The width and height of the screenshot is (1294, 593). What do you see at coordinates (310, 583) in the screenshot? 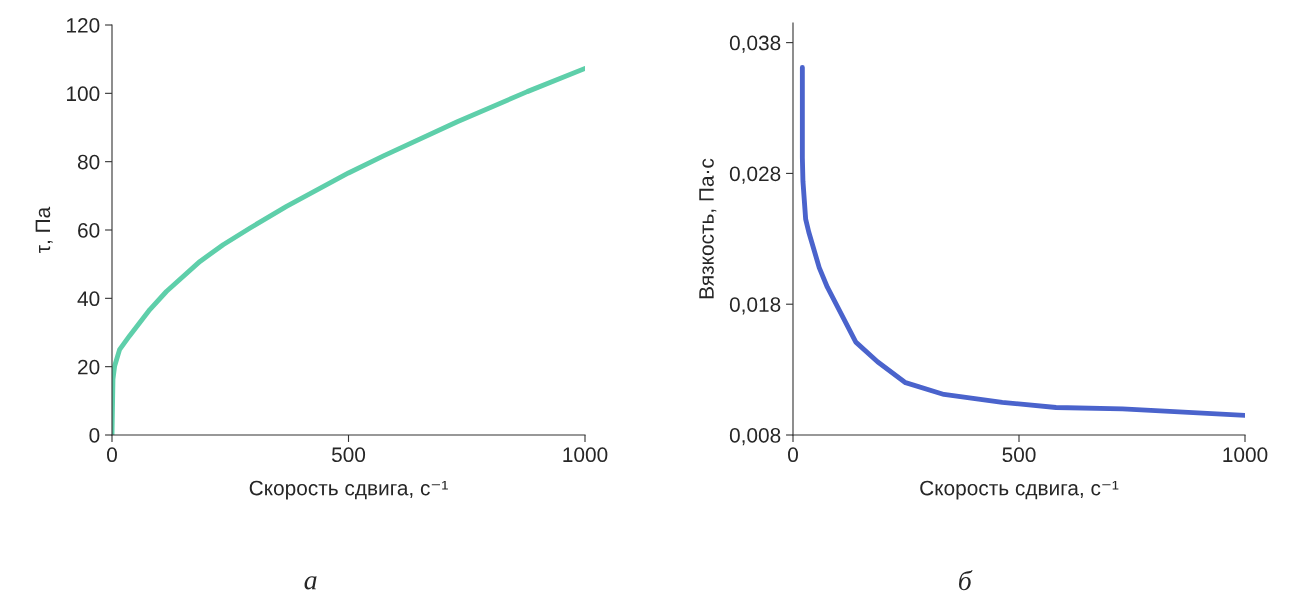
I see `text: а` at bounding box center [310, 583].